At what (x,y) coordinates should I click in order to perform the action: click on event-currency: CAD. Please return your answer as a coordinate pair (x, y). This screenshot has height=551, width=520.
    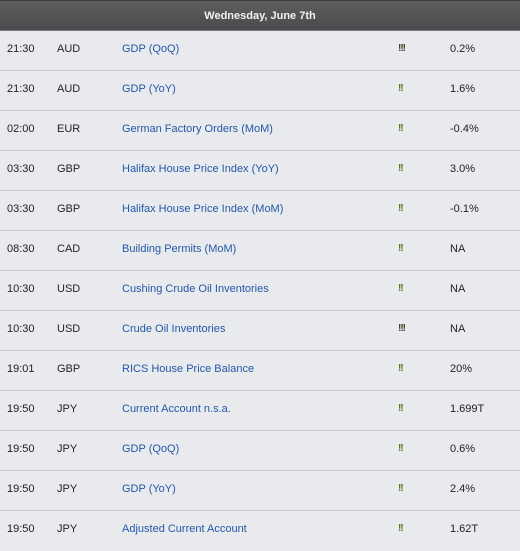
    Looking at the image, I should click on (69, 249).